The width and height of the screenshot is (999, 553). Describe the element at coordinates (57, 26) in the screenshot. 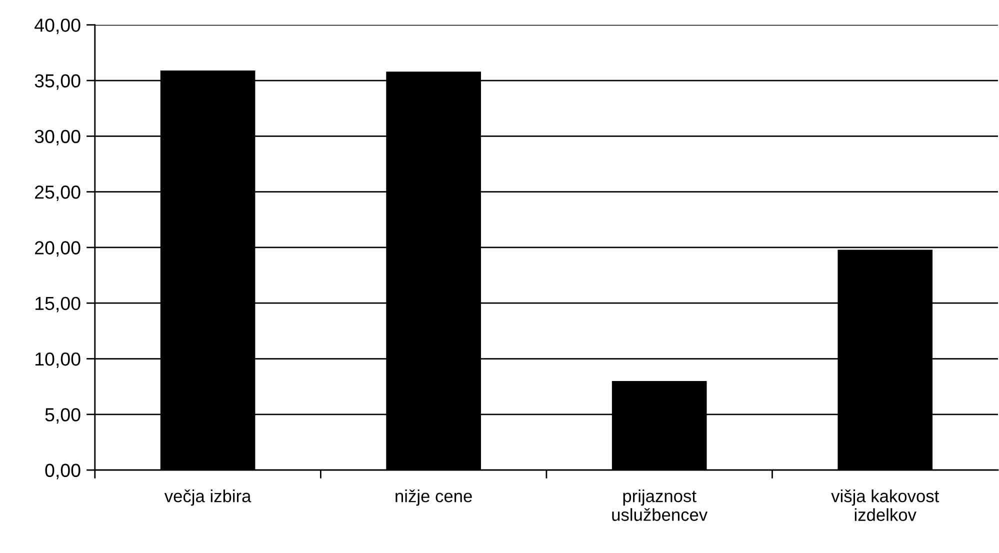

I see `y-tick-label: 40,00` at that location.